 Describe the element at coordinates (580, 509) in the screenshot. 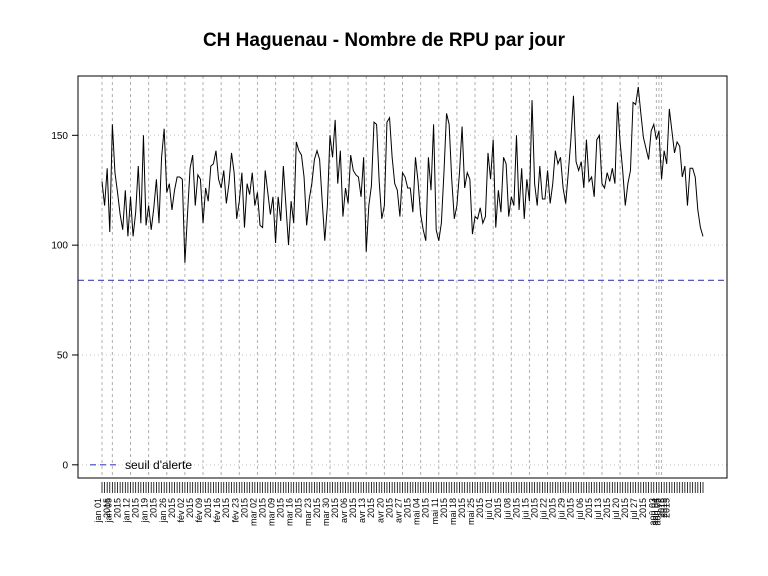

I see `x-tick-label-line: jul 06` at that location.